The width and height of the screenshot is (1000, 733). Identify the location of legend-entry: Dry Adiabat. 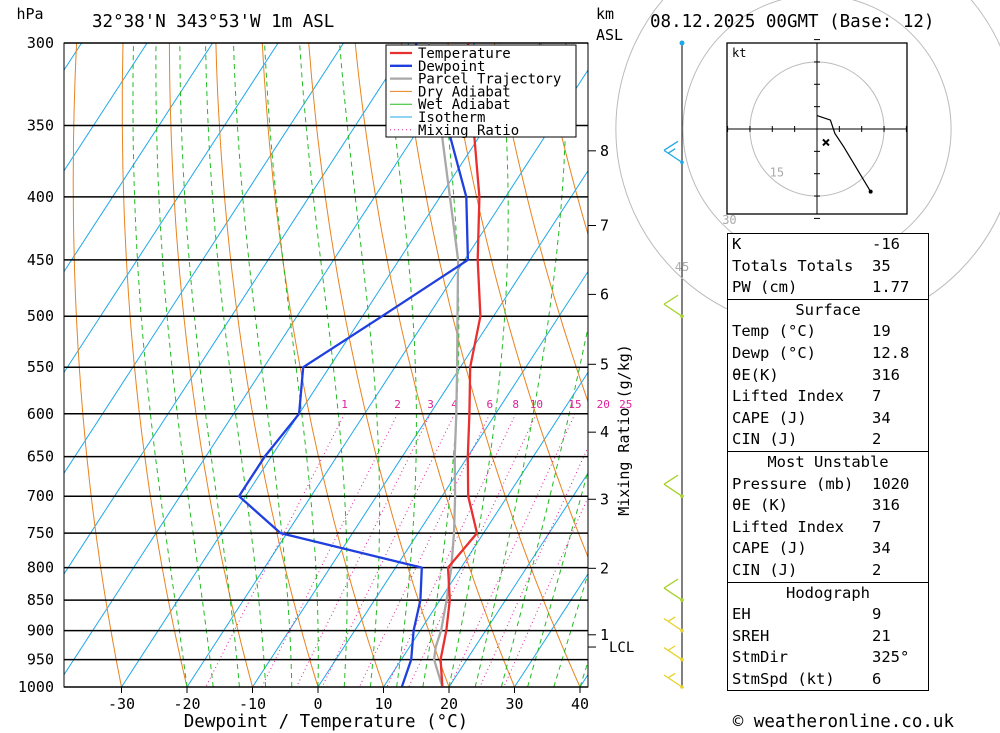
(464, 92).